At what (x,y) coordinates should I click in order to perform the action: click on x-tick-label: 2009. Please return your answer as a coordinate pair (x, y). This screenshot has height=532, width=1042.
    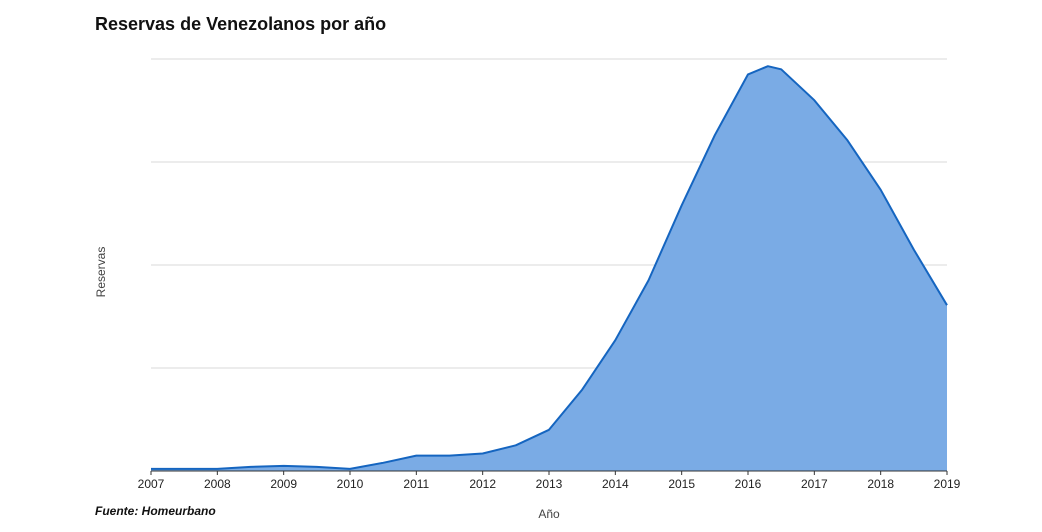
    Looking at the image, I should click on (283, 484).